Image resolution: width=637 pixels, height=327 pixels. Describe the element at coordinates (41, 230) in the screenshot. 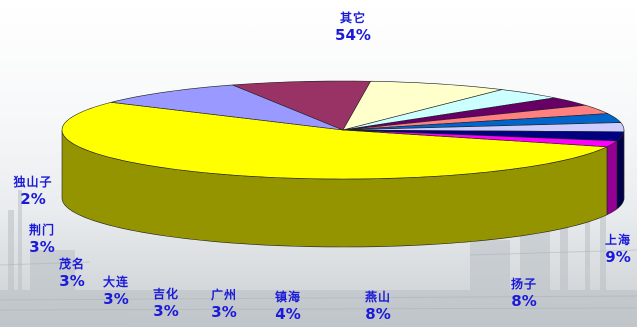

I see `slice-label-jingmen-name: 荆门` at that location.